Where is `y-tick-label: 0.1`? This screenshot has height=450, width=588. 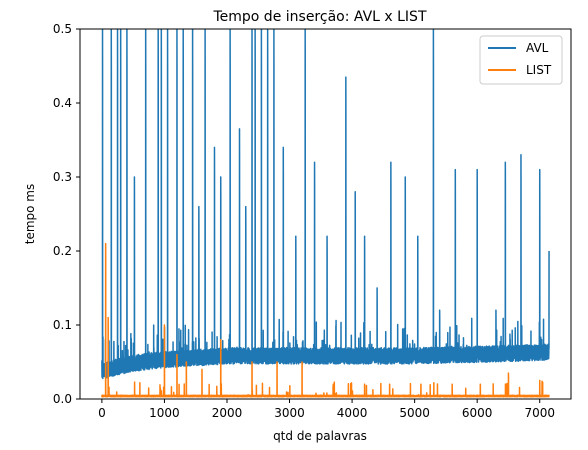
y-tick-label: 0.1 is located at coordinates (62, 325).